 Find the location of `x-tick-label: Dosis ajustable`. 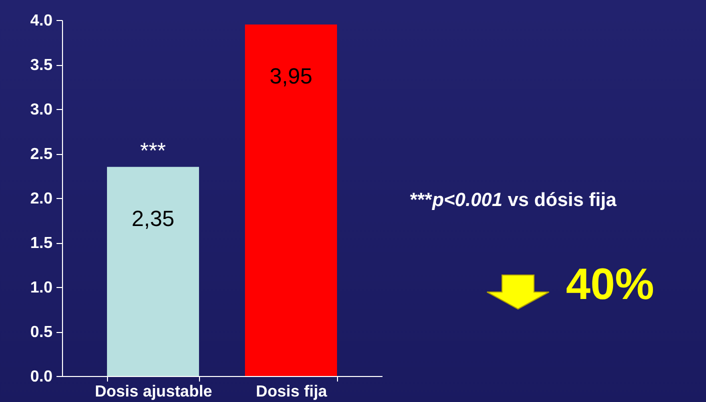

x-tick-label: Dosis ajustable is located at coordinates (153, 392).